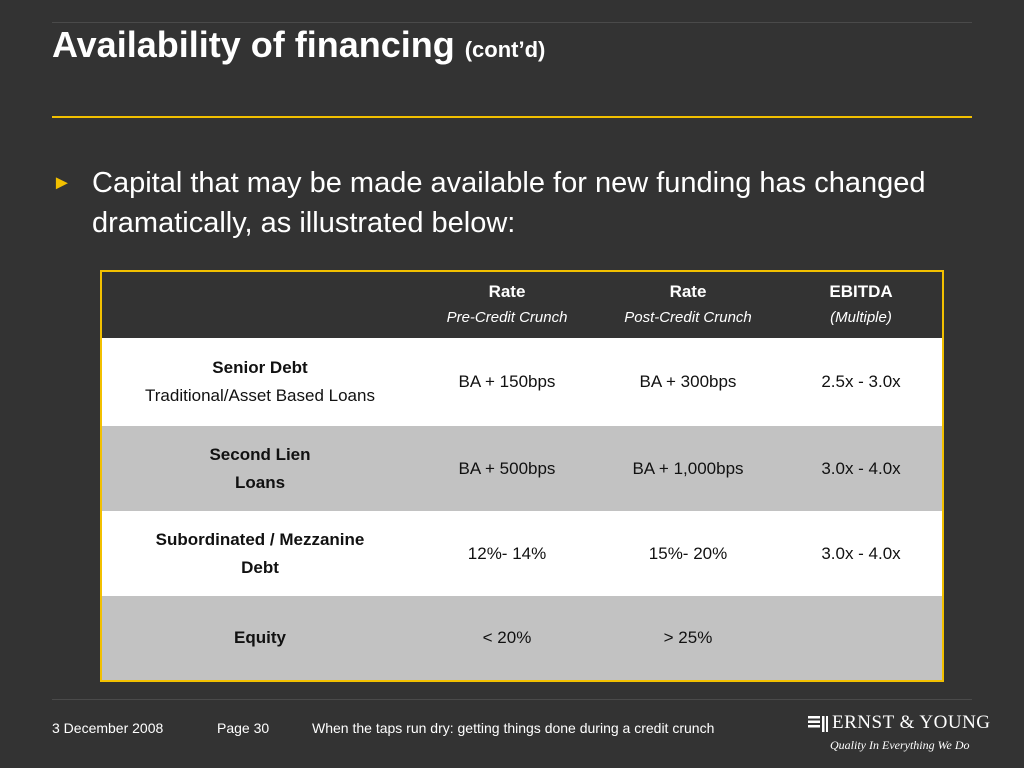  I want to click on logo-brand-text: ERNST & YOUNG, so click(911, 722).